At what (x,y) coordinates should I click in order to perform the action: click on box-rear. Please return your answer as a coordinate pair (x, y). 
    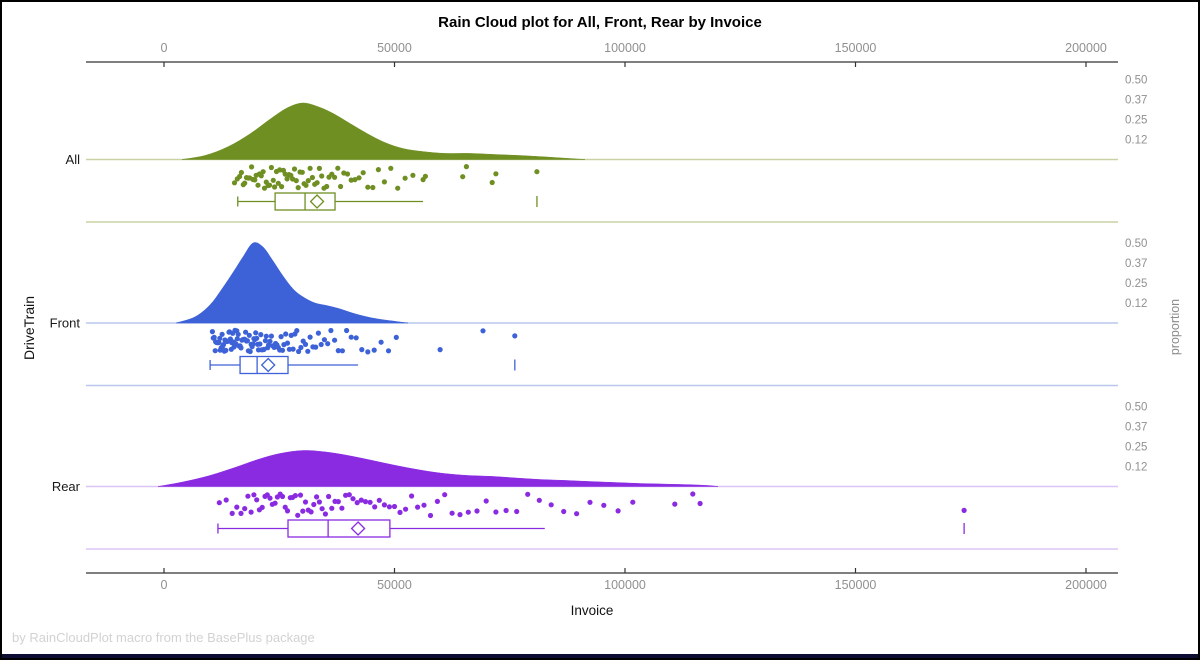
    Looking at the image, I should click on (339, 528).